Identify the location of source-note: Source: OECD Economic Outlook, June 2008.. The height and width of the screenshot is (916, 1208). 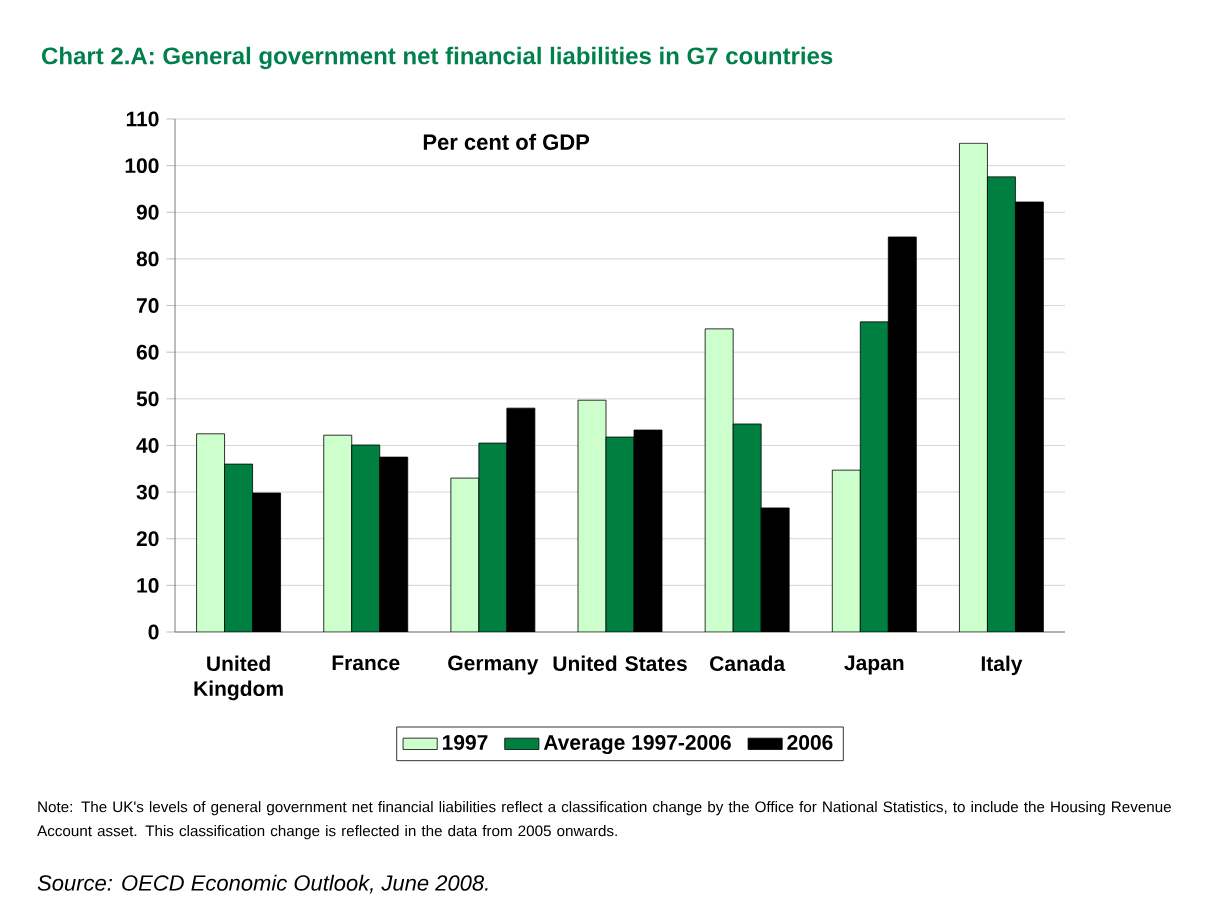
(262, 884).